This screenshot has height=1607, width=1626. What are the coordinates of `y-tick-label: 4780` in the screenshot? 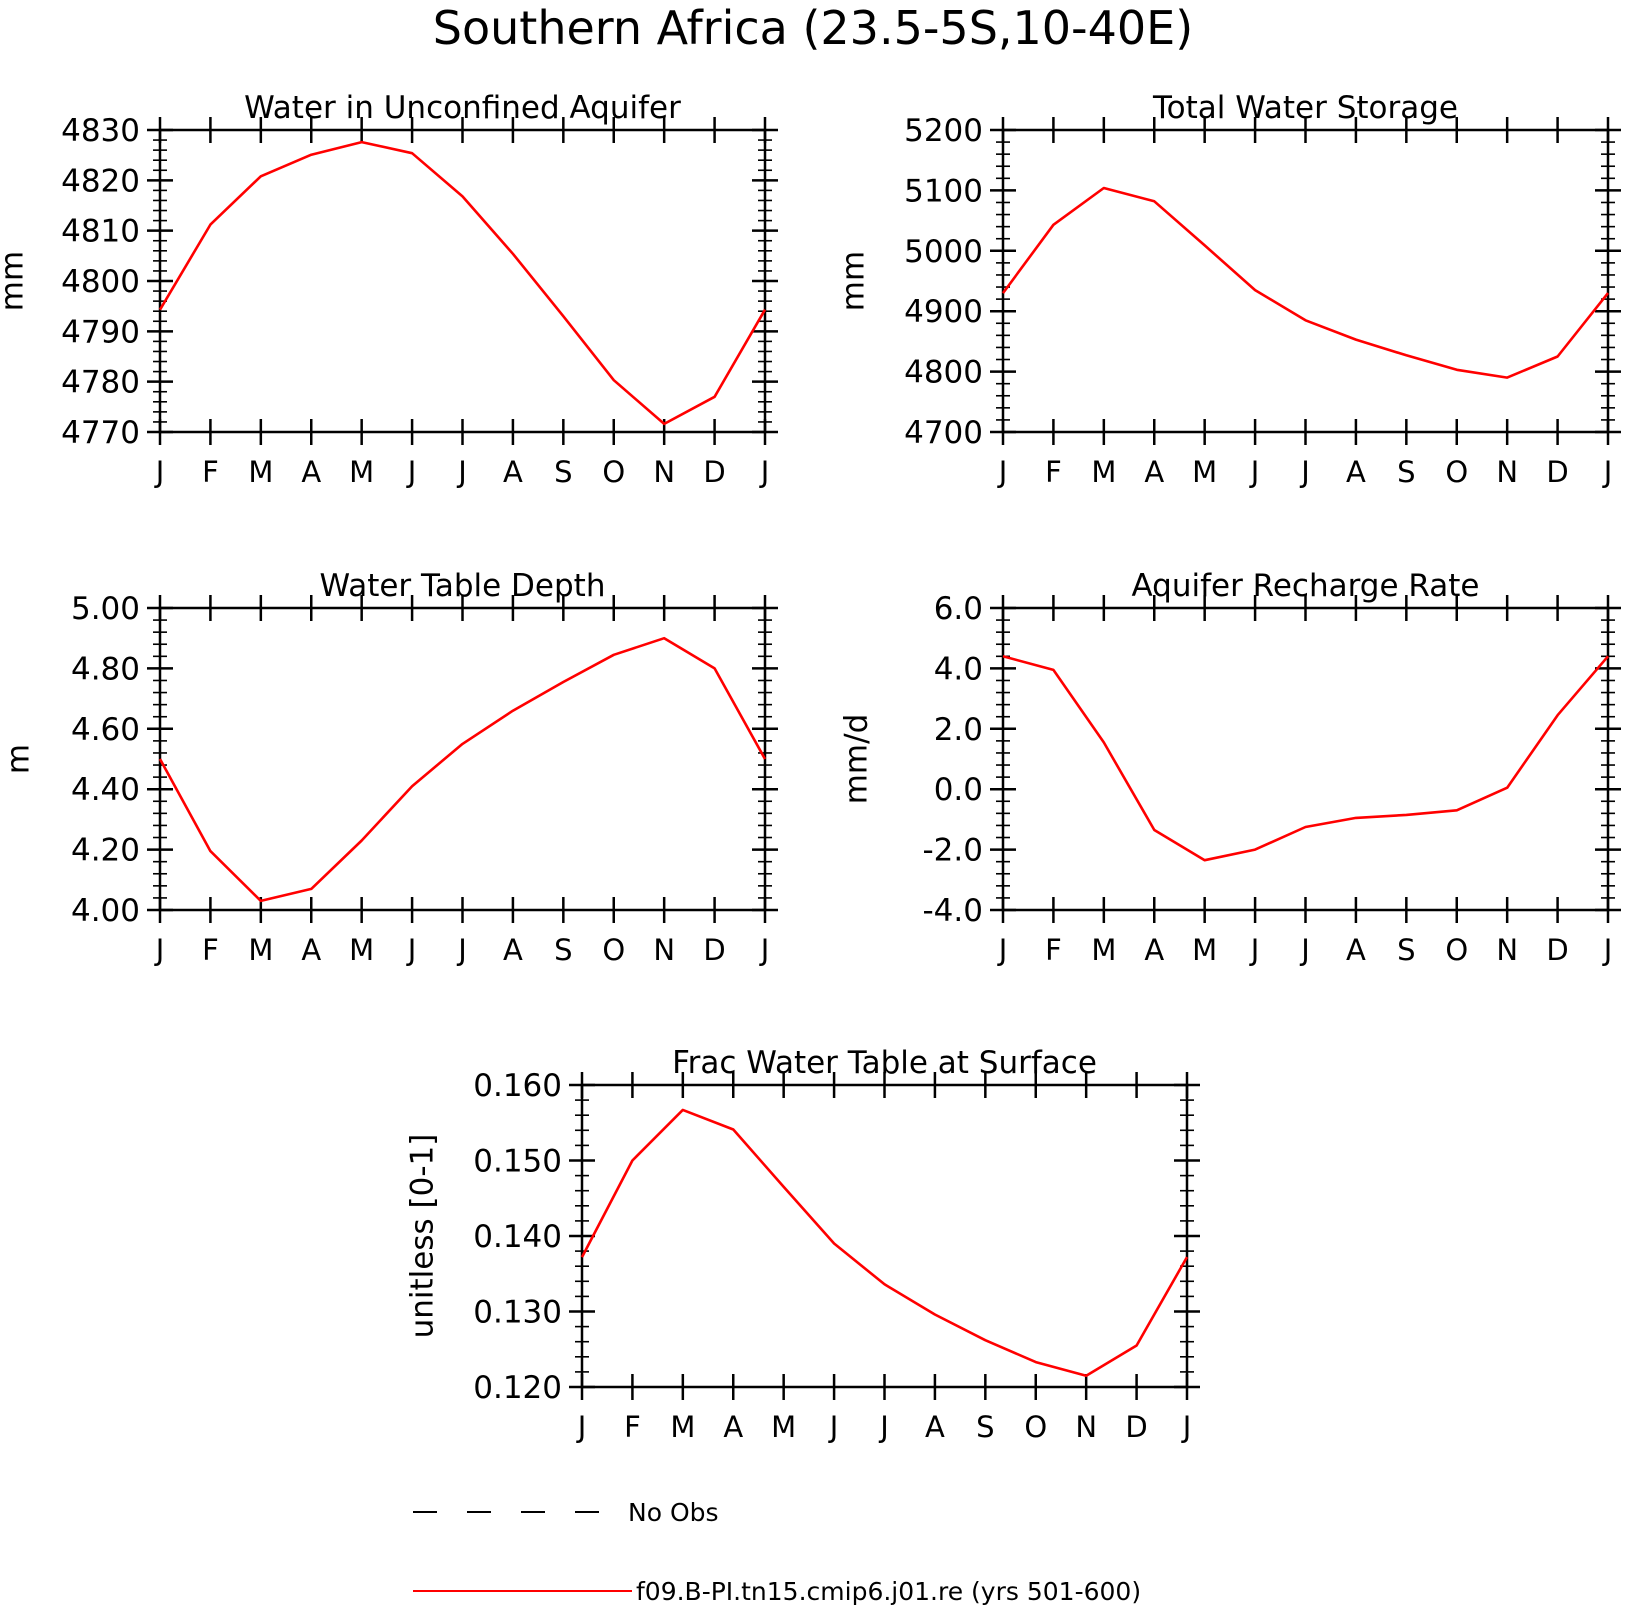 It's located at (100, 383).